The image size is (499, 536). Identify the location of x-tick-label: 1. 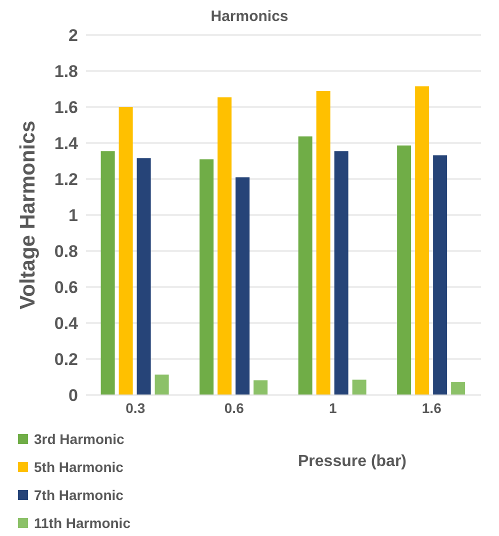
(332, 408).